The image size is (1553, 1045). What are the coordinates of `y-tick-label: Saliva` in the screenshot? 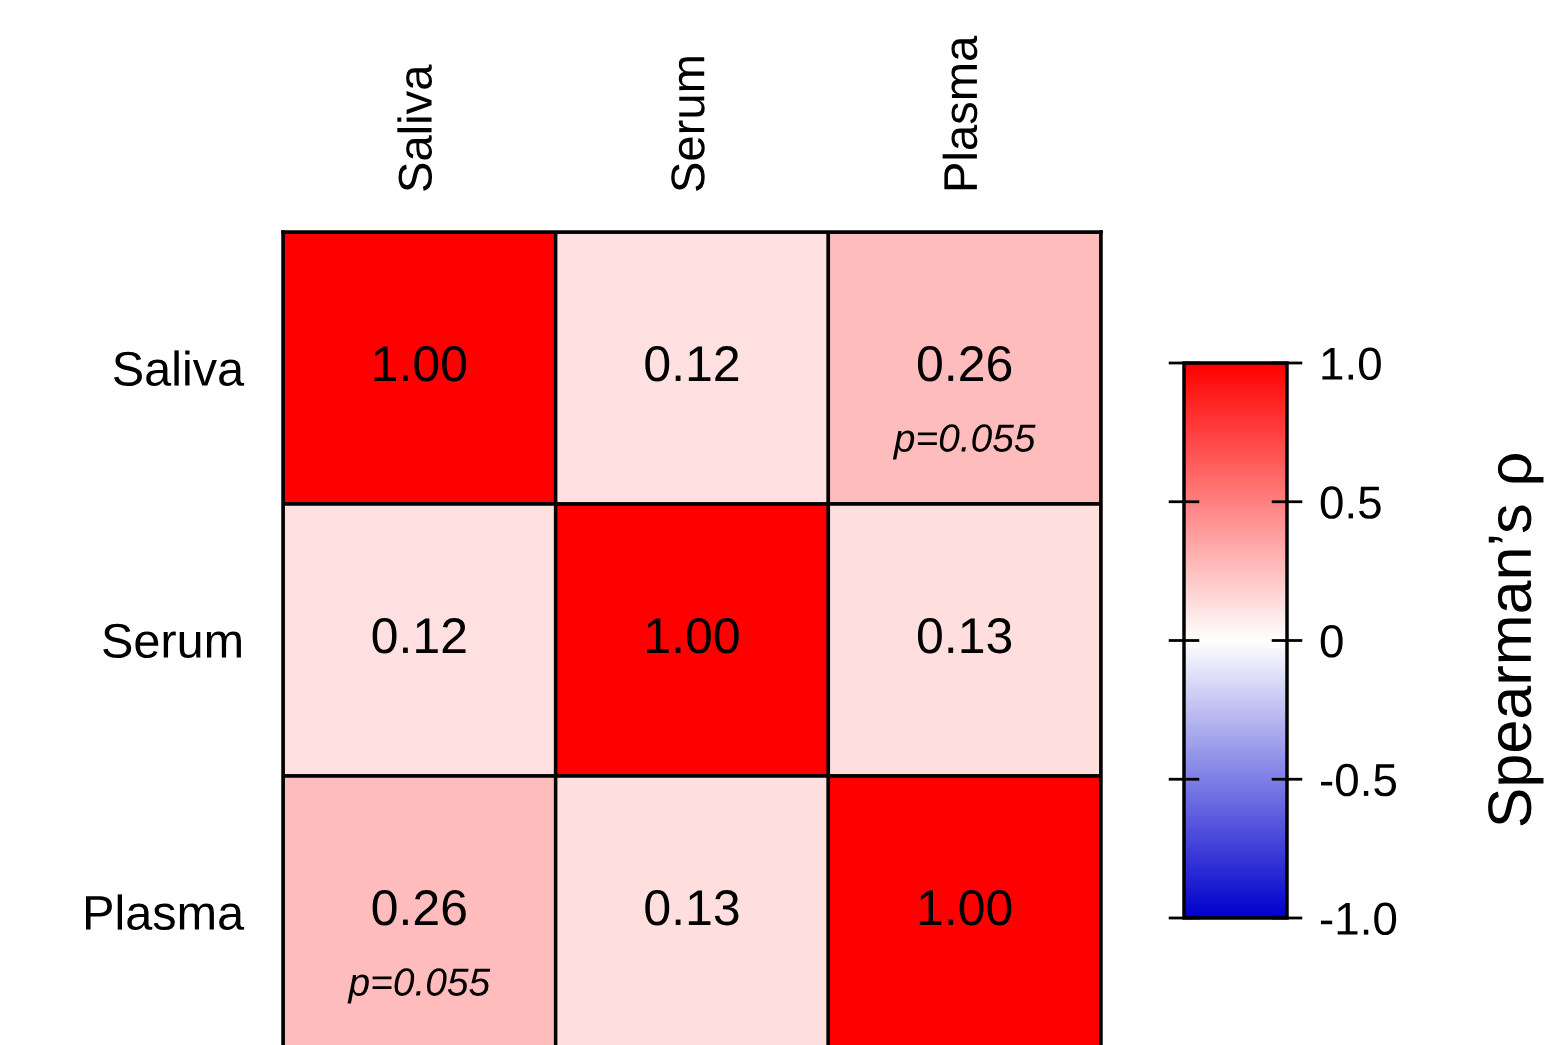 It's located at (179, 368).